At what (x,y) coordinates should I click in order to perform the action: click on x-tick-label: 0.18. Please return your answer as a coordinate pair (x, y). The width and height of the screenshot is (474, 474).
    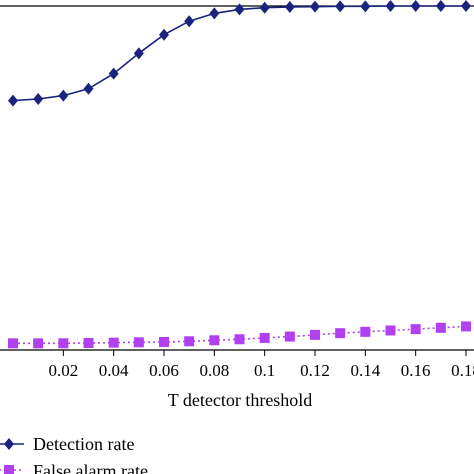
    Looking at the image, I should click on (462, 370).